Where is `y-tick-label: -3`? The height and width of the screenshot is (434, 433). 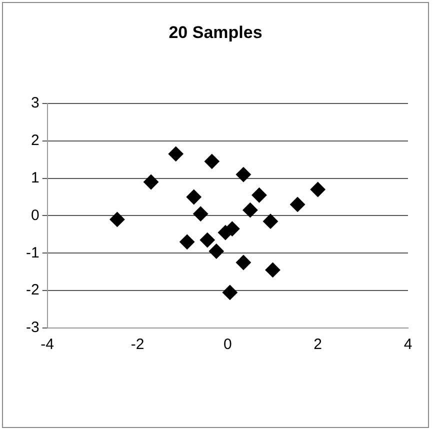 y-tick-label: -3 is located at coordinates (33, 327).